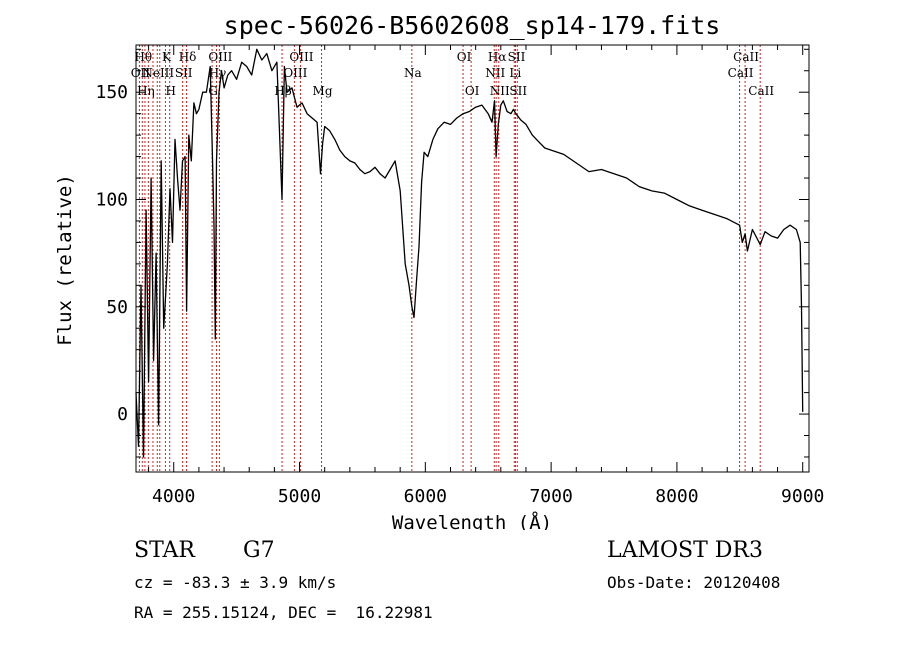  Describe the element at coordinates (213, 91) in the screenshot. I see `line-marker-label: G` at that location.